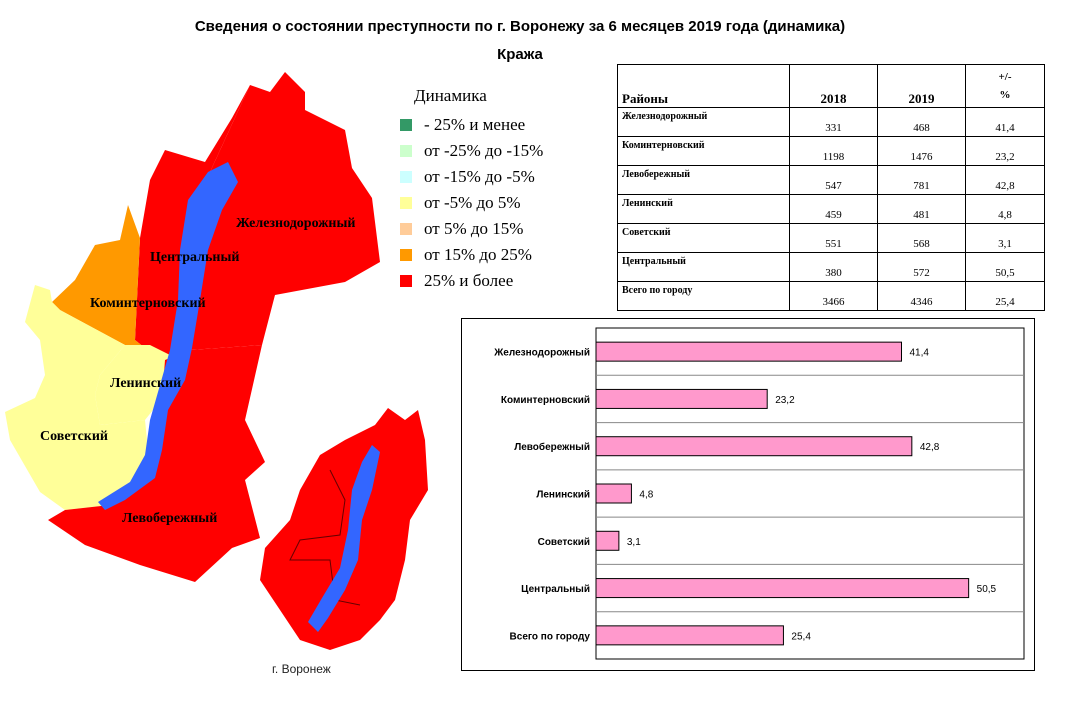 The height and width of the screenshot is (708, 1067). Describe the element at coordinates (1005, 180) in the screenshot. I see `table-cell-change: 42,8` at that location.